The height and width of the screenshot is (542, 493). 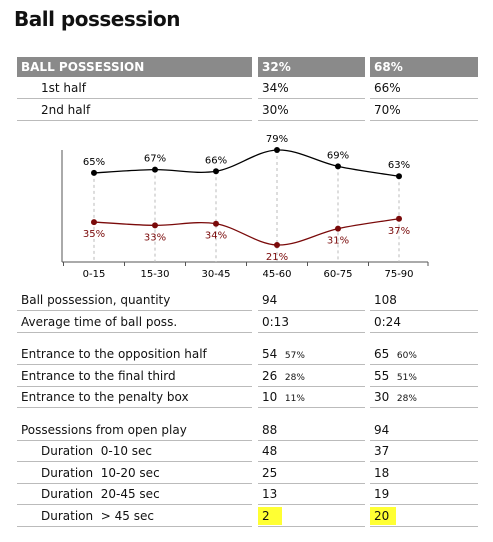 I want to click on series-line, so click(x=246, y=232).